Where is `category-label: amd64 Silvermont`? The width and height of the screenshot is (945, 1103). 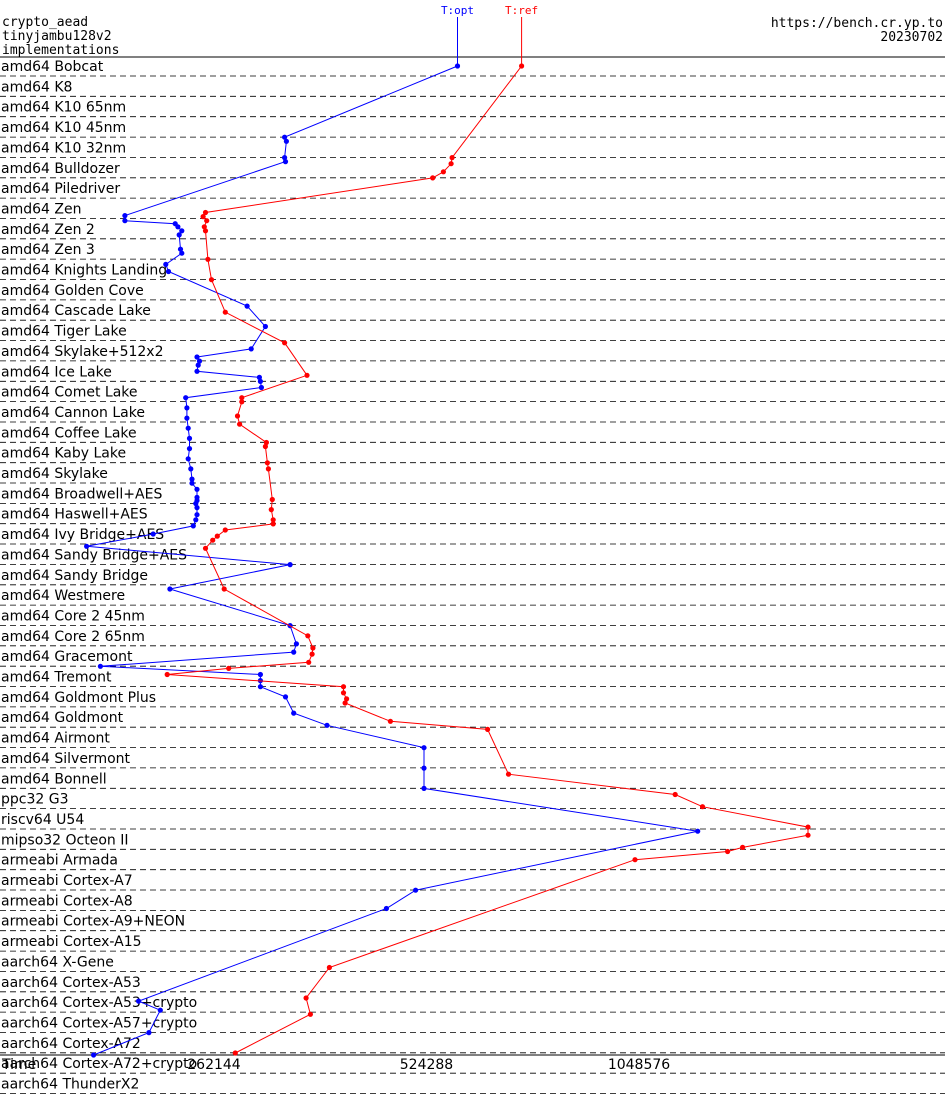
category-label: amd64 Silvermont is located at coordinates (66, 759).